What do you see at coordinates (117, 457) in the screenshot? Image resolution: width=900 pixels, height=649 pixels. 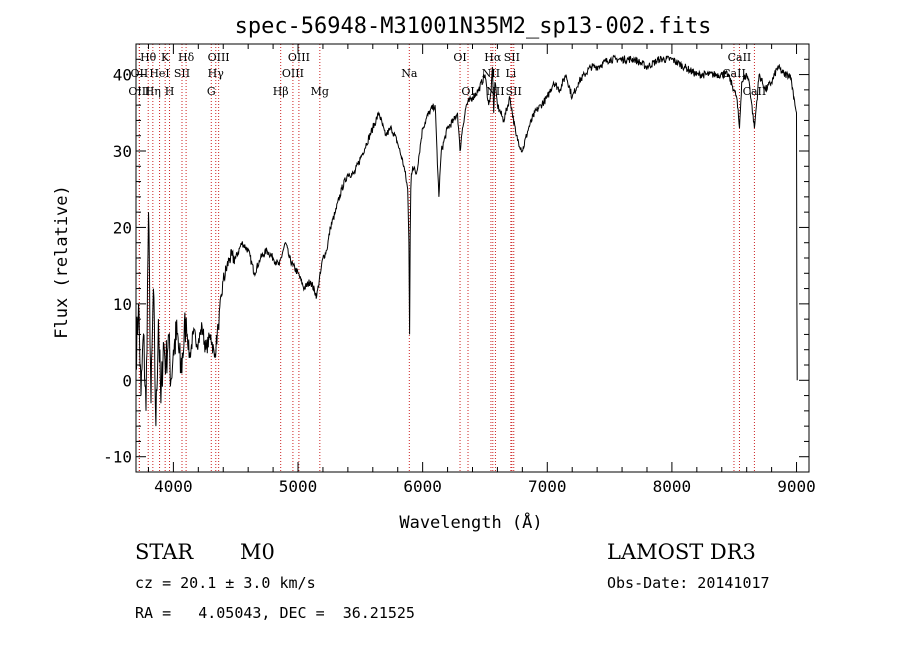 I see `y-tick-label: -10` at bounding box center [117, 457].